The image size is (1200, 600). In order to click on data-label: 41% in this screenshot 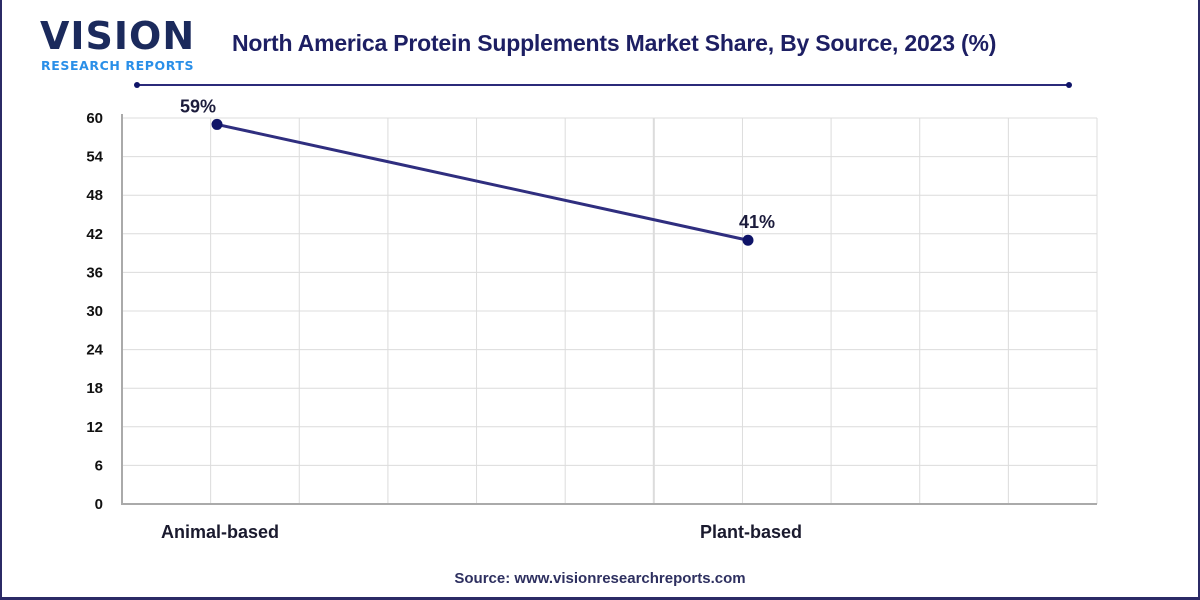, I will do `click(757, 222)`.